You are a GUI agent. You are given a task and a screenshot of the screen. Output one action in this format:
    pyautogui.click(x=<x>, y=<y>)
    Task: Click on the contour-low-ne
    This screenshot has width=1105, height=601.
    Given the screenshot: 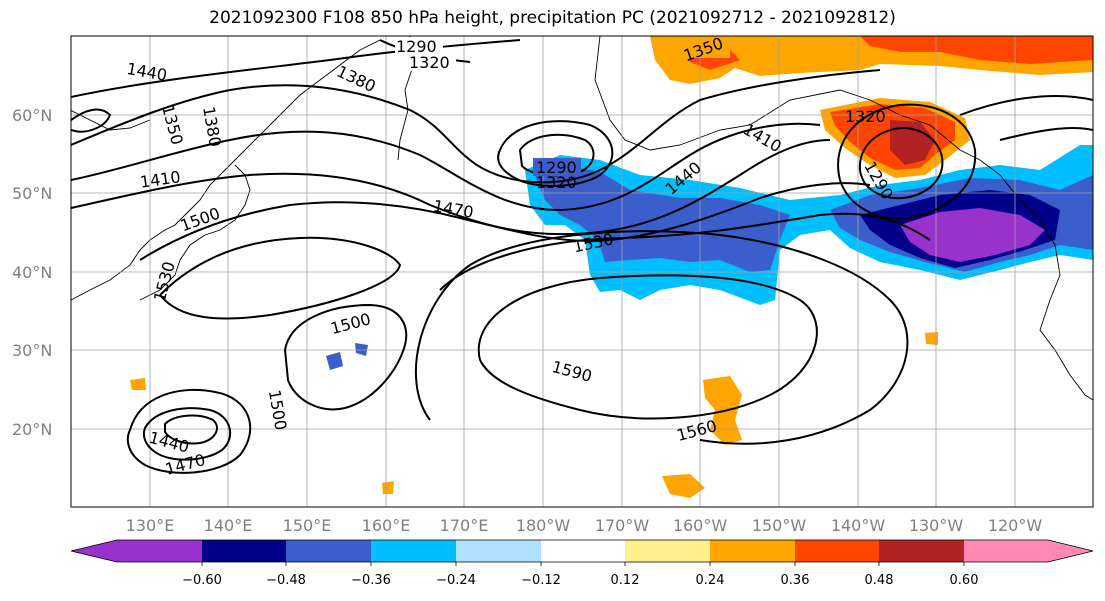 What is the action you would take?
    pyautogui.click(x=907, y=161)
    